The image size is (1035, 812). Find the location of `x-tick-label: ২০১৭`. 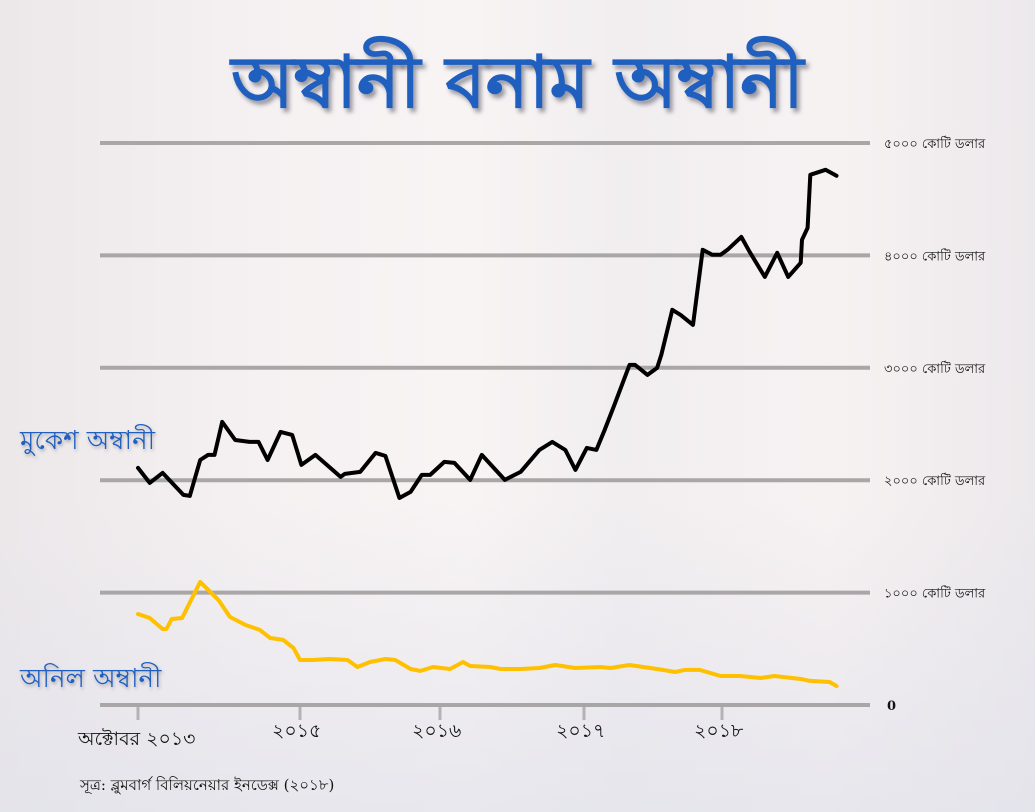

x-tick-label: ২০১৭ is located at coordinates (580, 731).